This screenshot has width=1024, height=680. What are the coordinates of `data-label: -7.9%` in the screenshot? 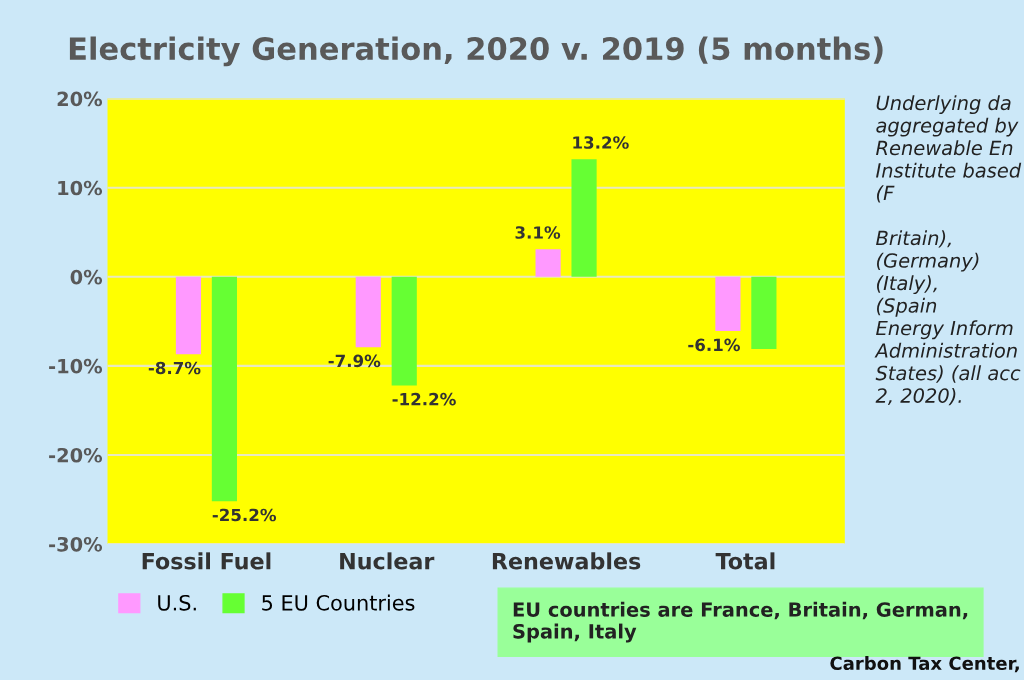 It's located at (354, 361).